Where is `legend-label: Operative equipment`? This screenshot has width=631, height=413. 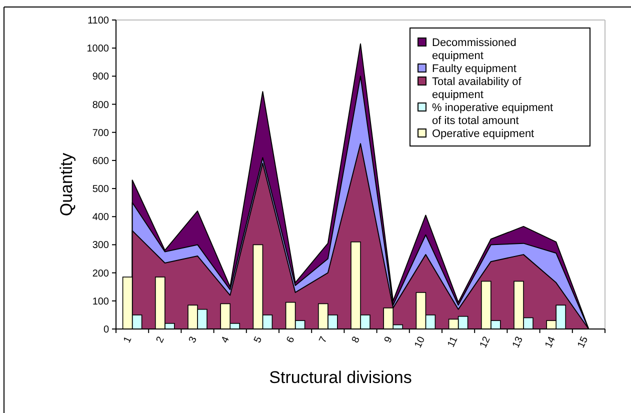
legend-label: Operative equipment is located at coordinates (483, 134).